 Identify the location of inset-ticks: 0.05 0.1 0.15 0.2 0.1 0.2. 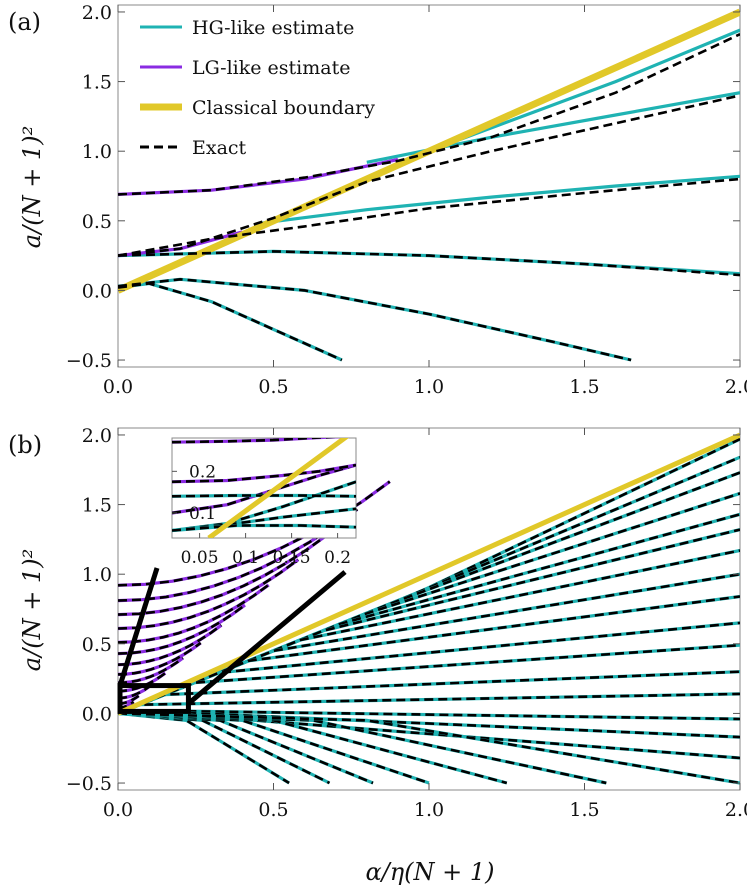
(261, 515).